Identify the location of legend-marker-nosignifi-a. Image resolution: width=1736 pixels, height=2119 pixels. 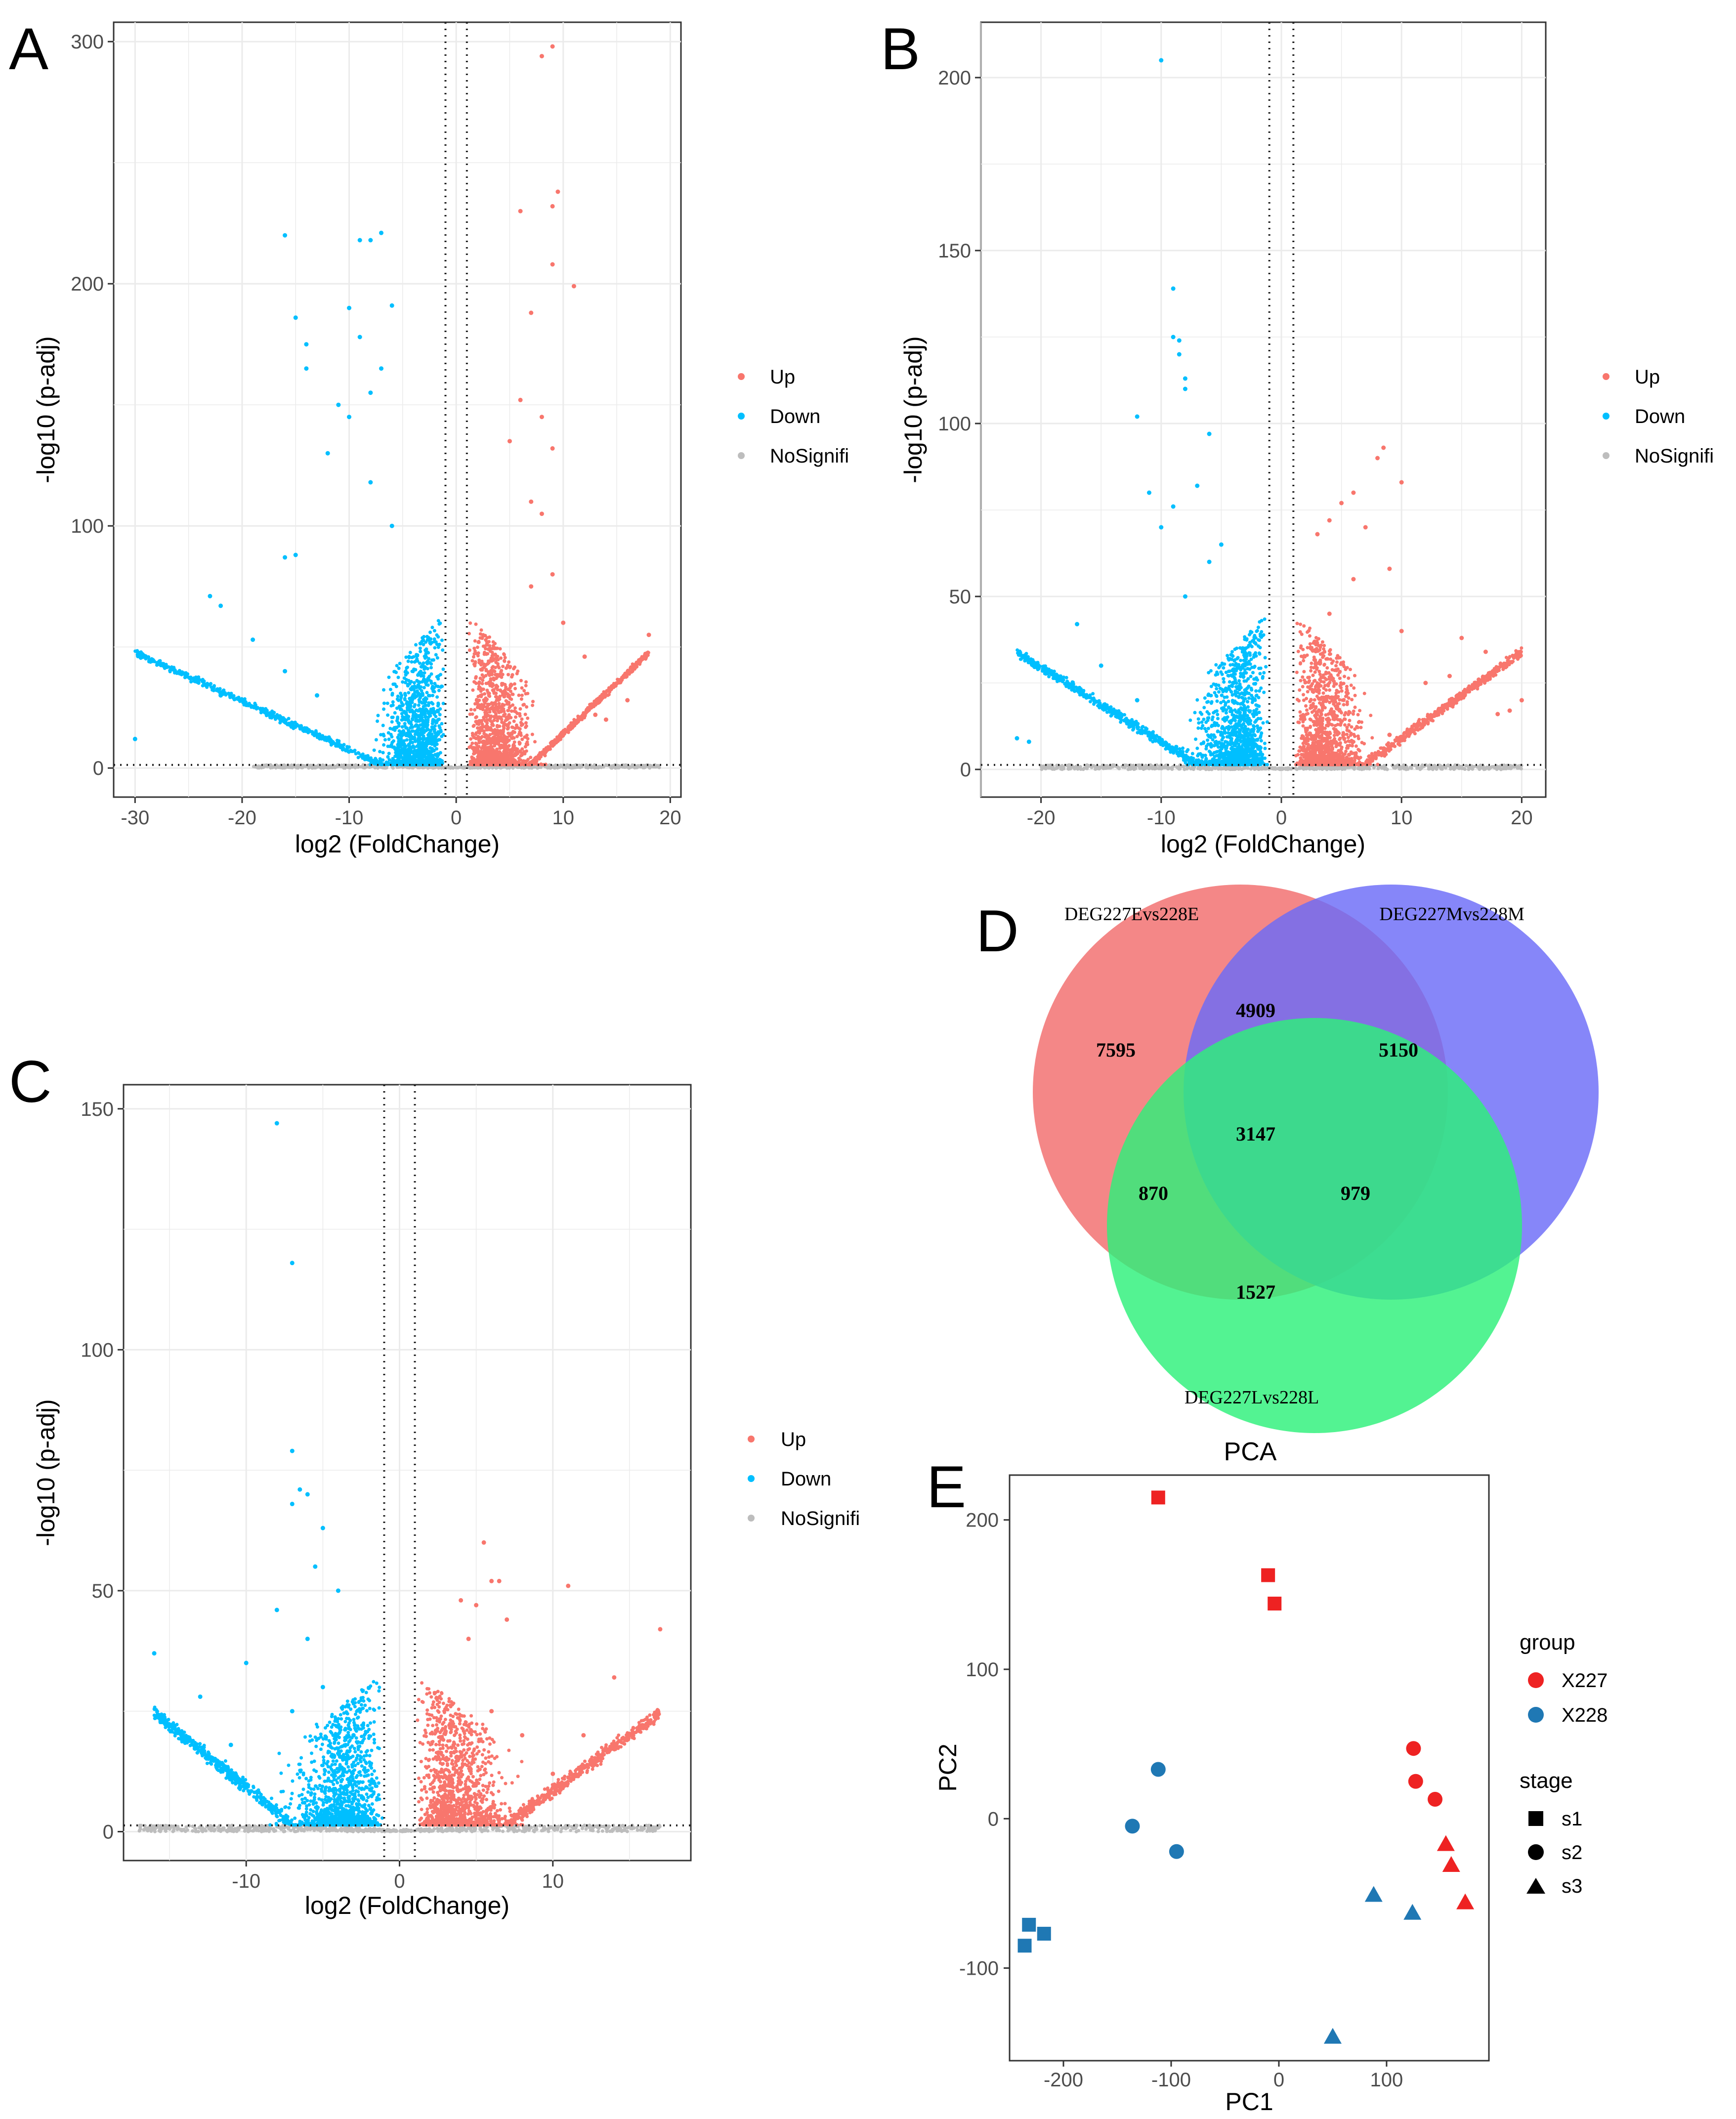
(741, 456).